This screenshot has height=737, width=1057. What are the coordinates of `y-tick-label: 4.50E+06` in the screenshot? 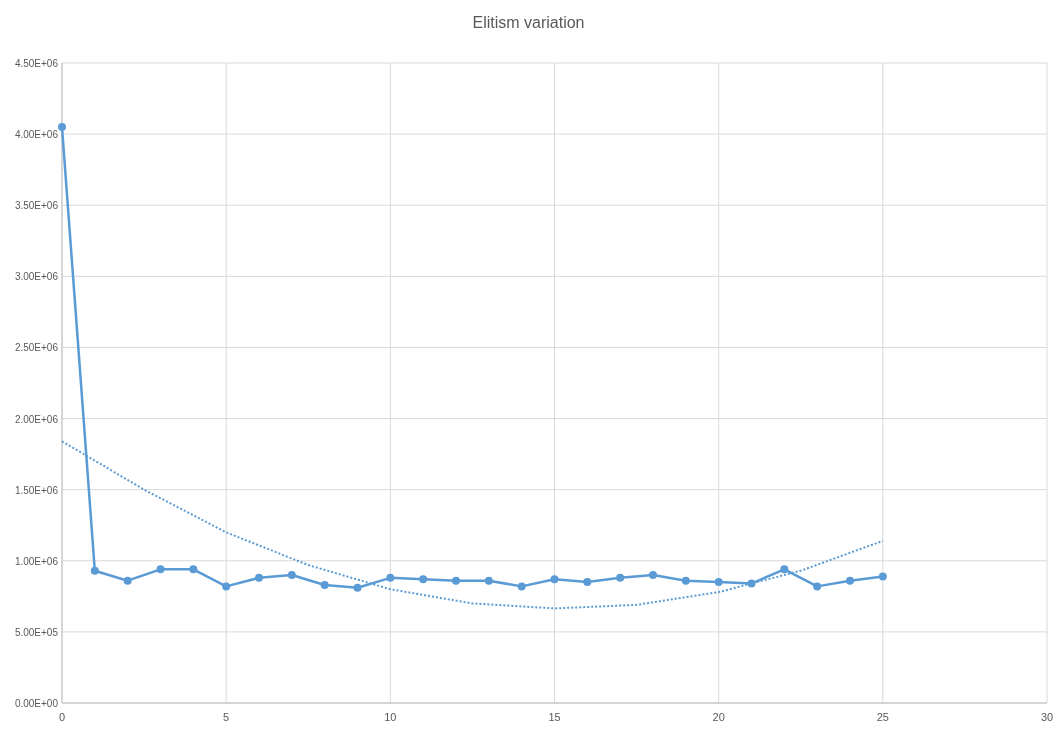 It's located at (36, 63).